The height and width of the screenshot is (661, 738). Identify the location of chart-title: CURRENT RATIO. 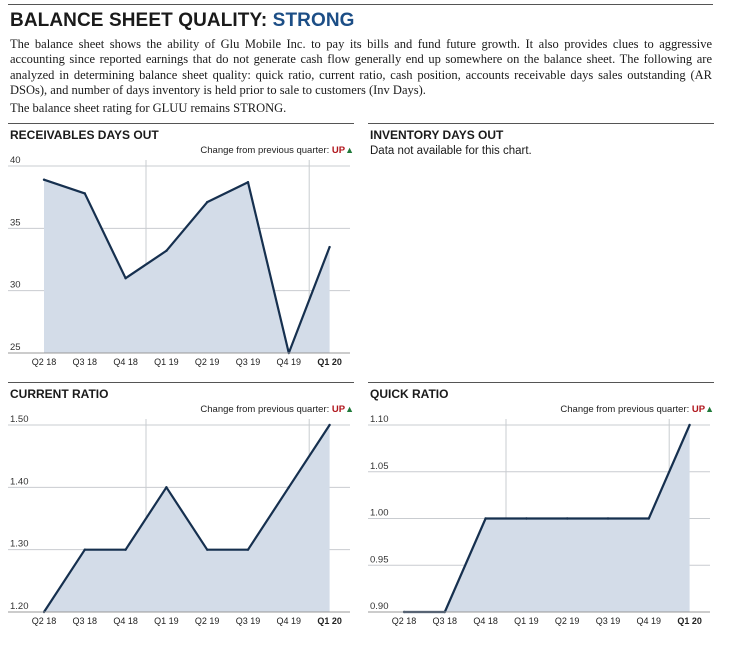
(59, 394).